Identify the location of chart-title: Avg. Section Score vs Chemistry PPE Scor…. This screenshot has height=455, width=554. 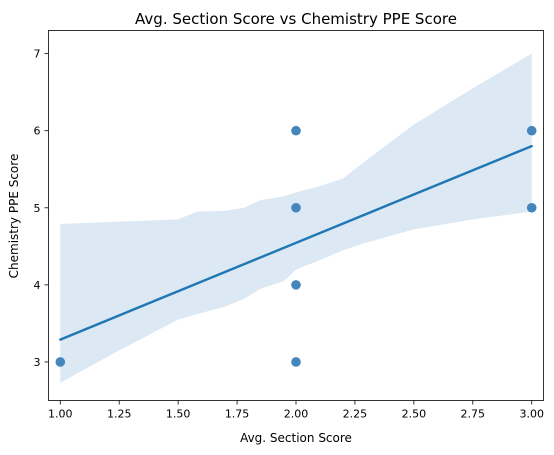
(296, 19).